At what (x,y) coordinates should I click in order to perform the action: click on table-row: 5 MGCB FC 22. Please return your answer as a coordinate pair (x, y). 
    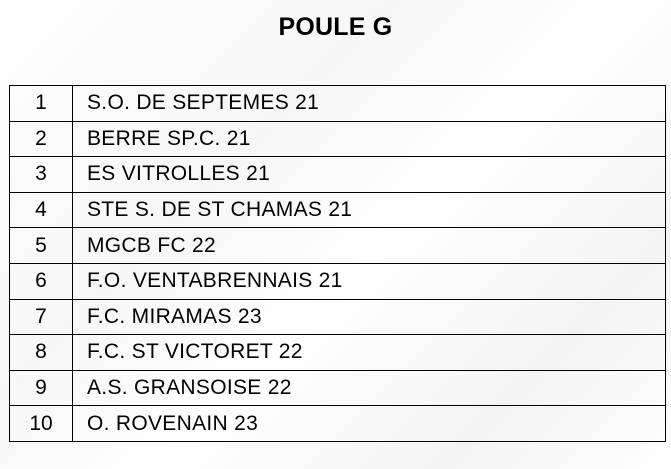
    Looking at the image, I should click on (337, 245).